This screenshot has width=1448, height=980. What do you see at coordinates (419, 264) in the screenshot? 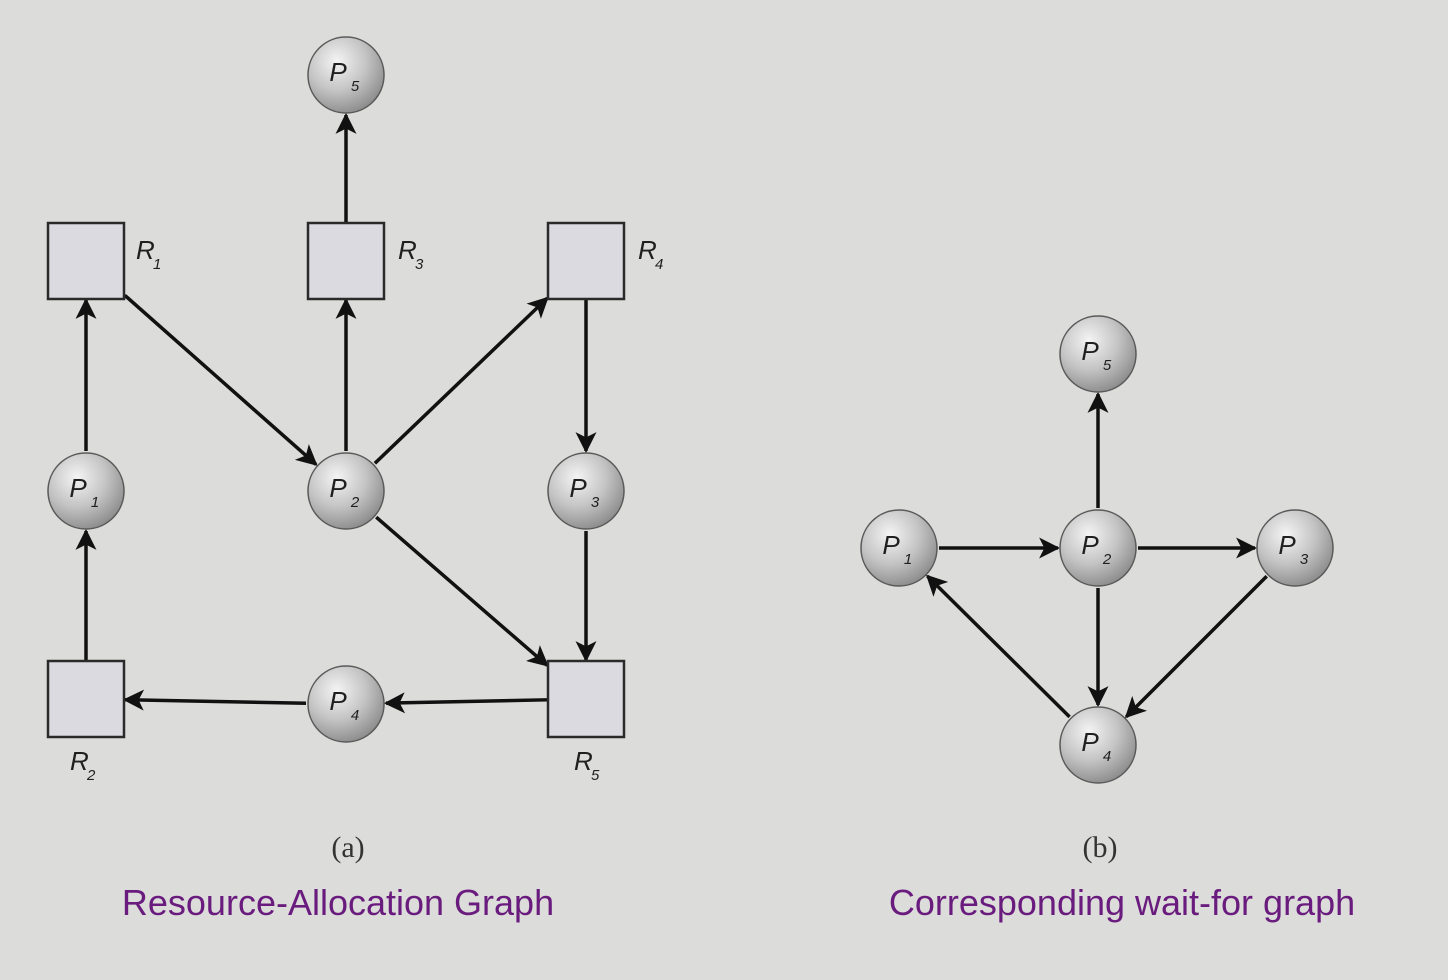
I see `resource-label-subscript: 3` at bounding box center [419, 264].